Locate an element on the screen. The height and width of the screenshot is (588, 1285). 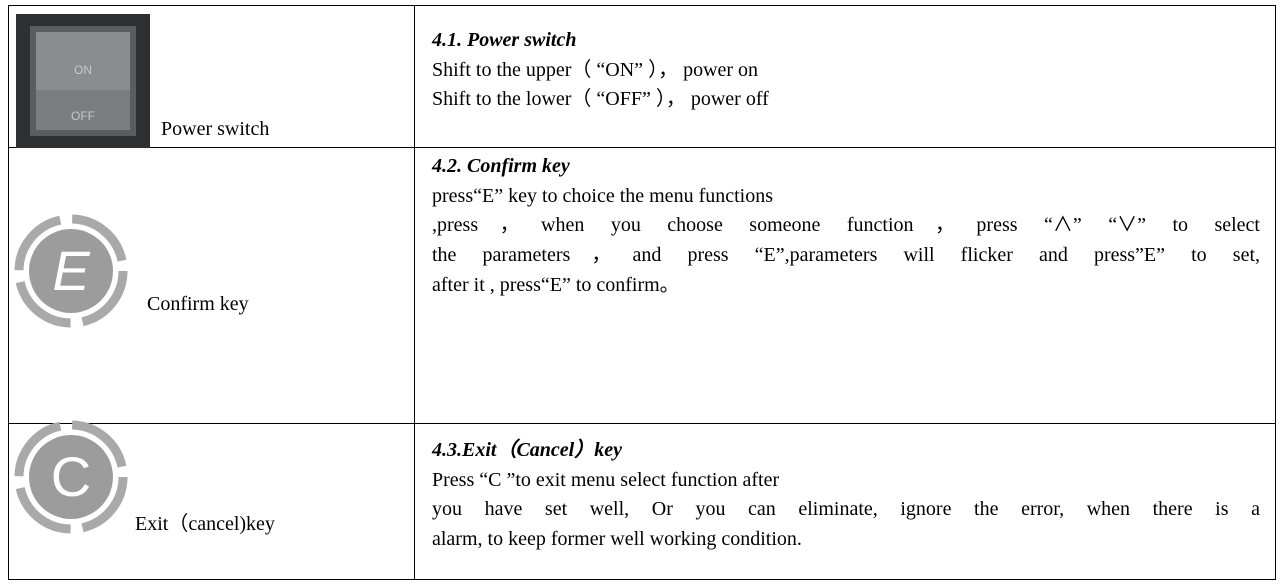
cell-label: Exit（cancel)key is located at coordinates (205, 524).